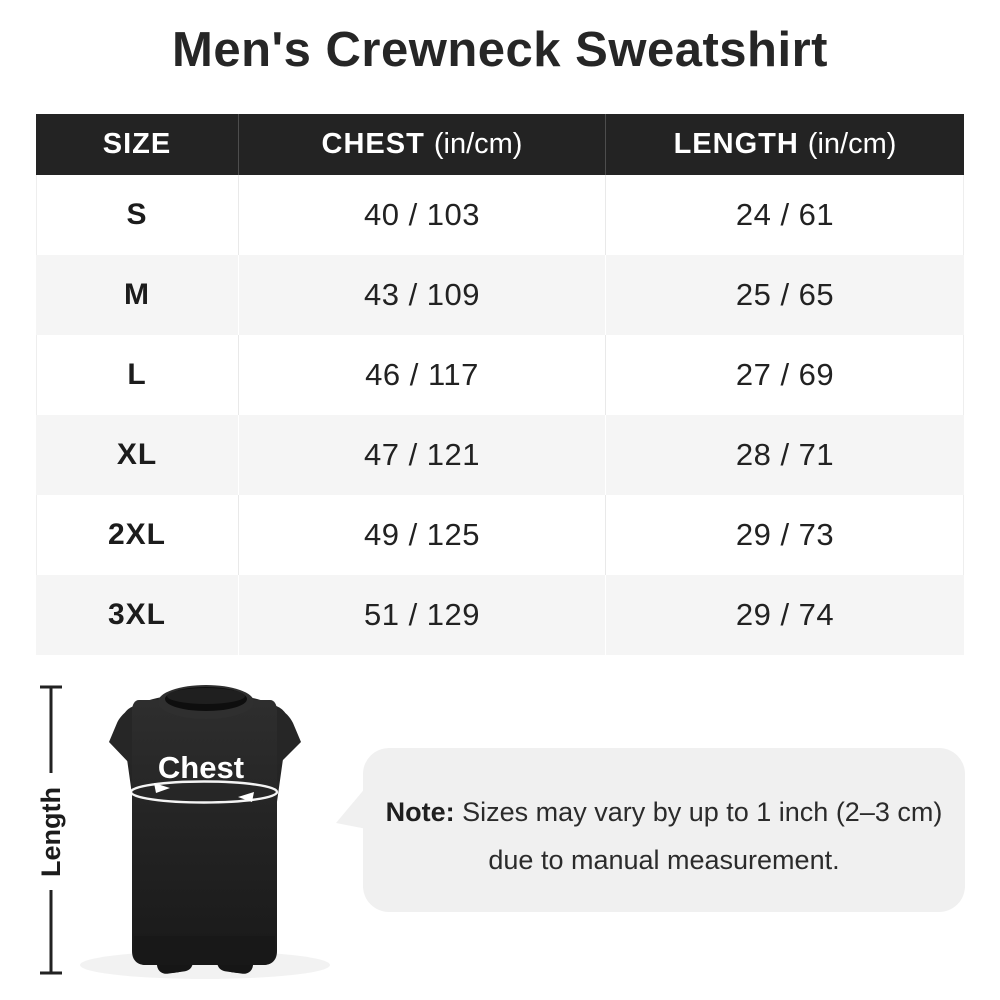 Image resolution: width=1000 pixels, height=1000 pixels. Describe the element at coordinates (420, 812) in the screenshot. I see `note-label: Note:` at that location.